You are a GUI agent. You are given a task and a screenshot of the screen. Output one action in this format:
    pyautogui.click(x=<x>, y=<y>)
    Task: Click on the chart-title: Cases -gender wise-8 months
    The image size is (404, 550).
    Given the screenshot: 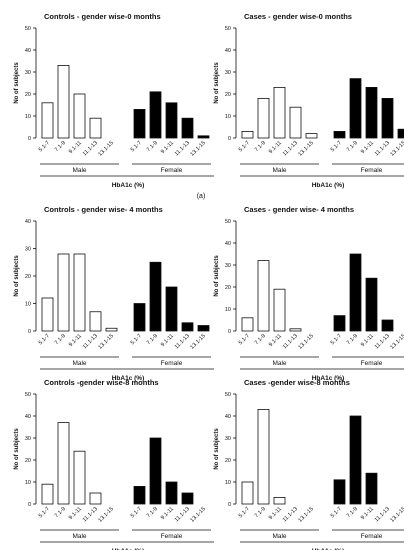 What is the action you would take?
    pyautogui.click(x=297, y=382)
    